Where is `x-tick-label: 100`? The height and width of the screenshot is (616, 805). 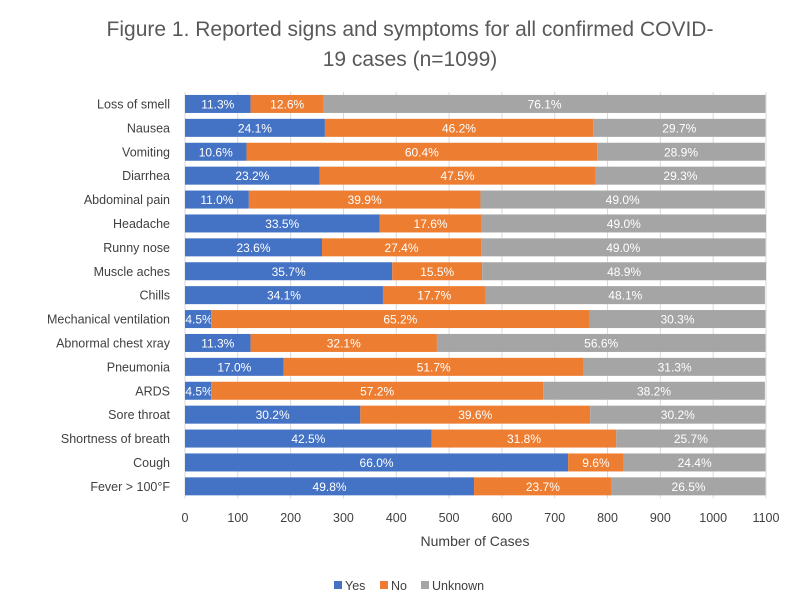 x-tick-label: 100 is located at coordinates (237, 518).